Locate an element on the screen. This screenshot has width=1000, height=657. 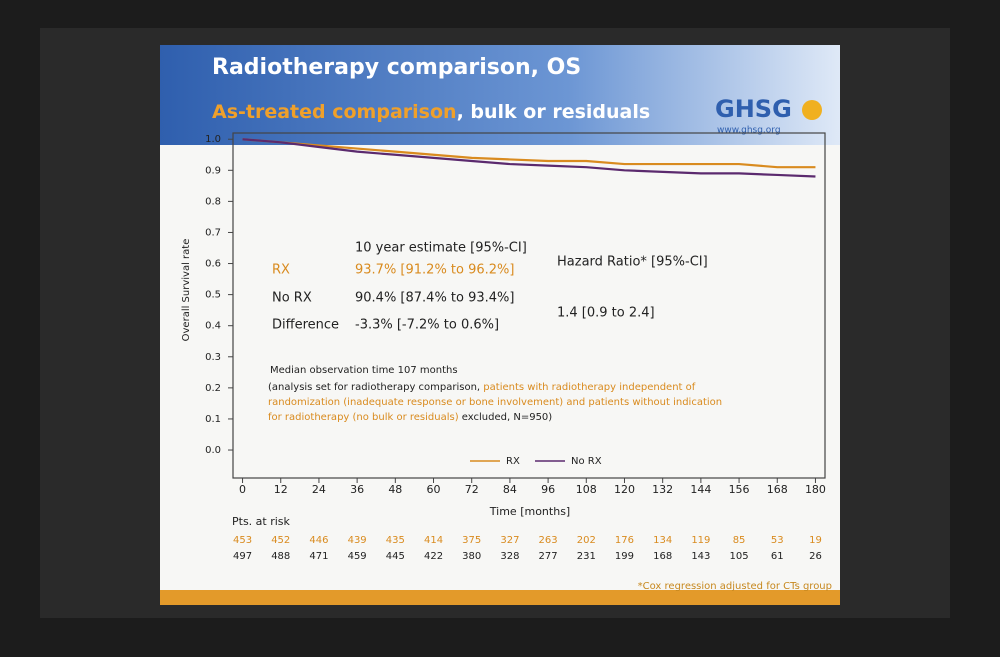
x-axis-label: Time [months] is located at coordinates (529, 511).